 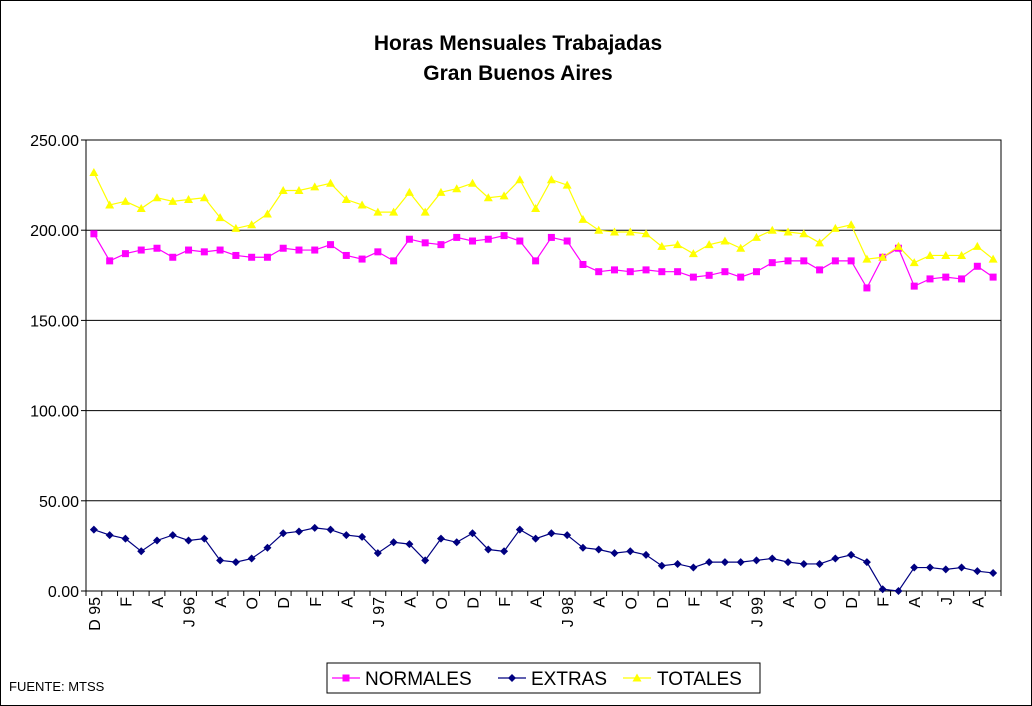 What do you see at coordinates (221, 602) in the screenshot?
I see `x-tick-label-4: A` at bounding box center [221, 602].